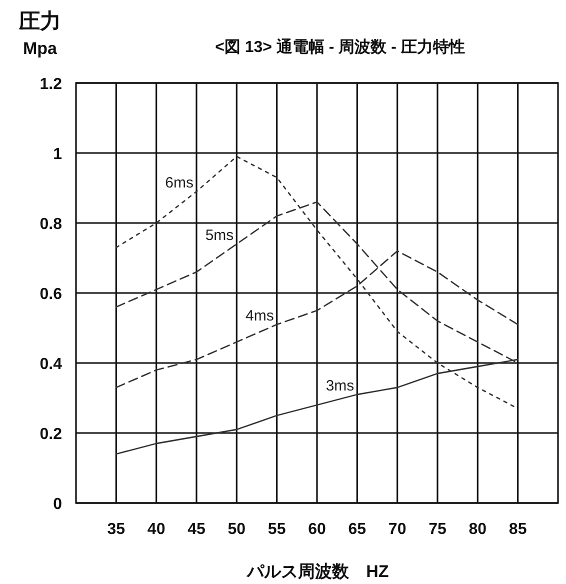 The height and width of the screenshot is (584, 566). I want to click on y-axis-title: 圧力 Mpa, so click(39, 34).